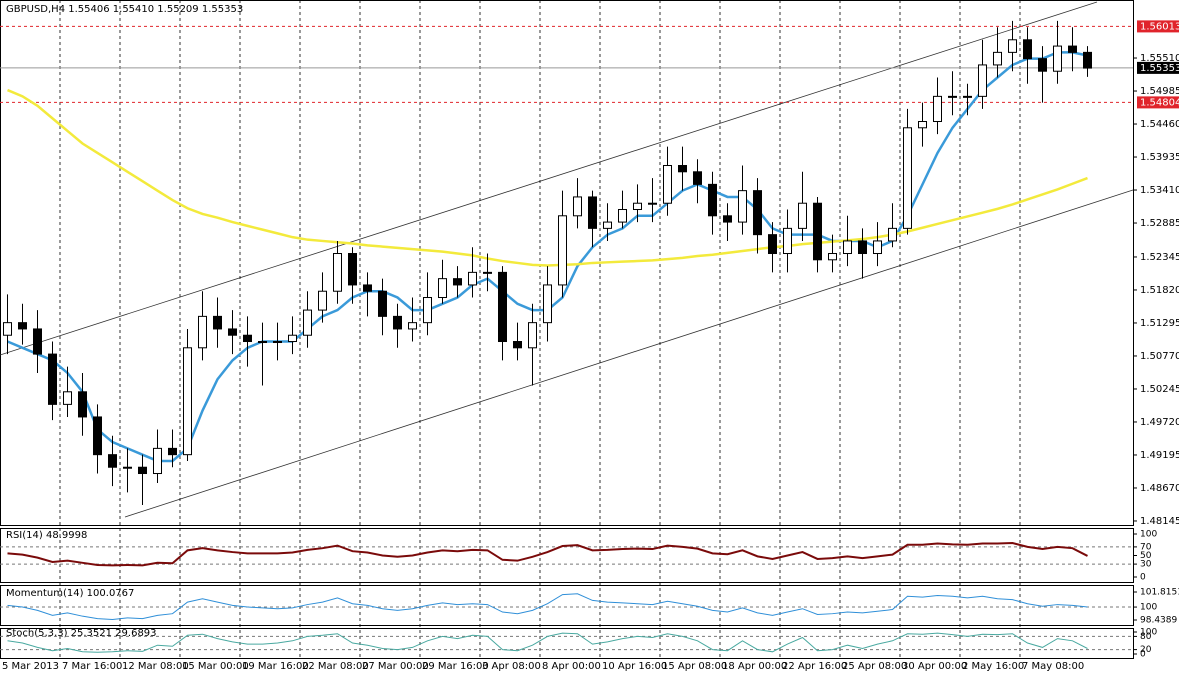  Describe the element at coordinates (1159, 223) in the screenshot. I see `y-tick-label: 1.52885` at that location.